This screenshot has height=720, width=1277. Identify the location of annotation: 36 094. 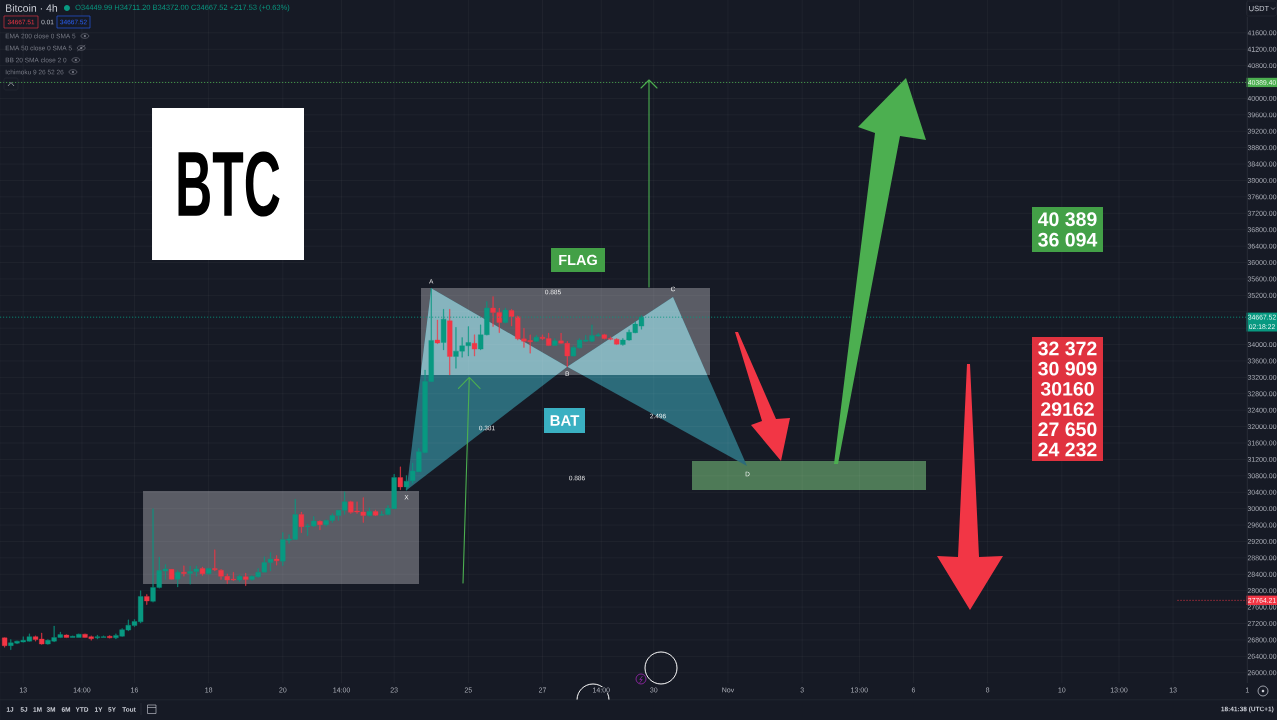
(1068, 239).